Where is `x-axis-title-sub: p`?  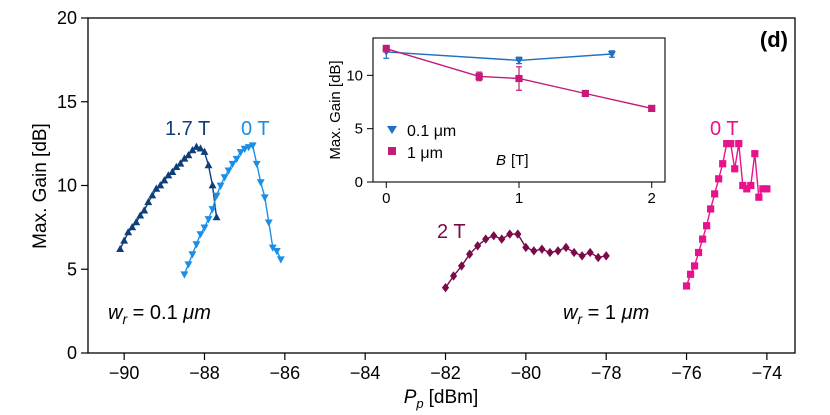 x-axis-title-sub: p is located at coordinates (419, 403).